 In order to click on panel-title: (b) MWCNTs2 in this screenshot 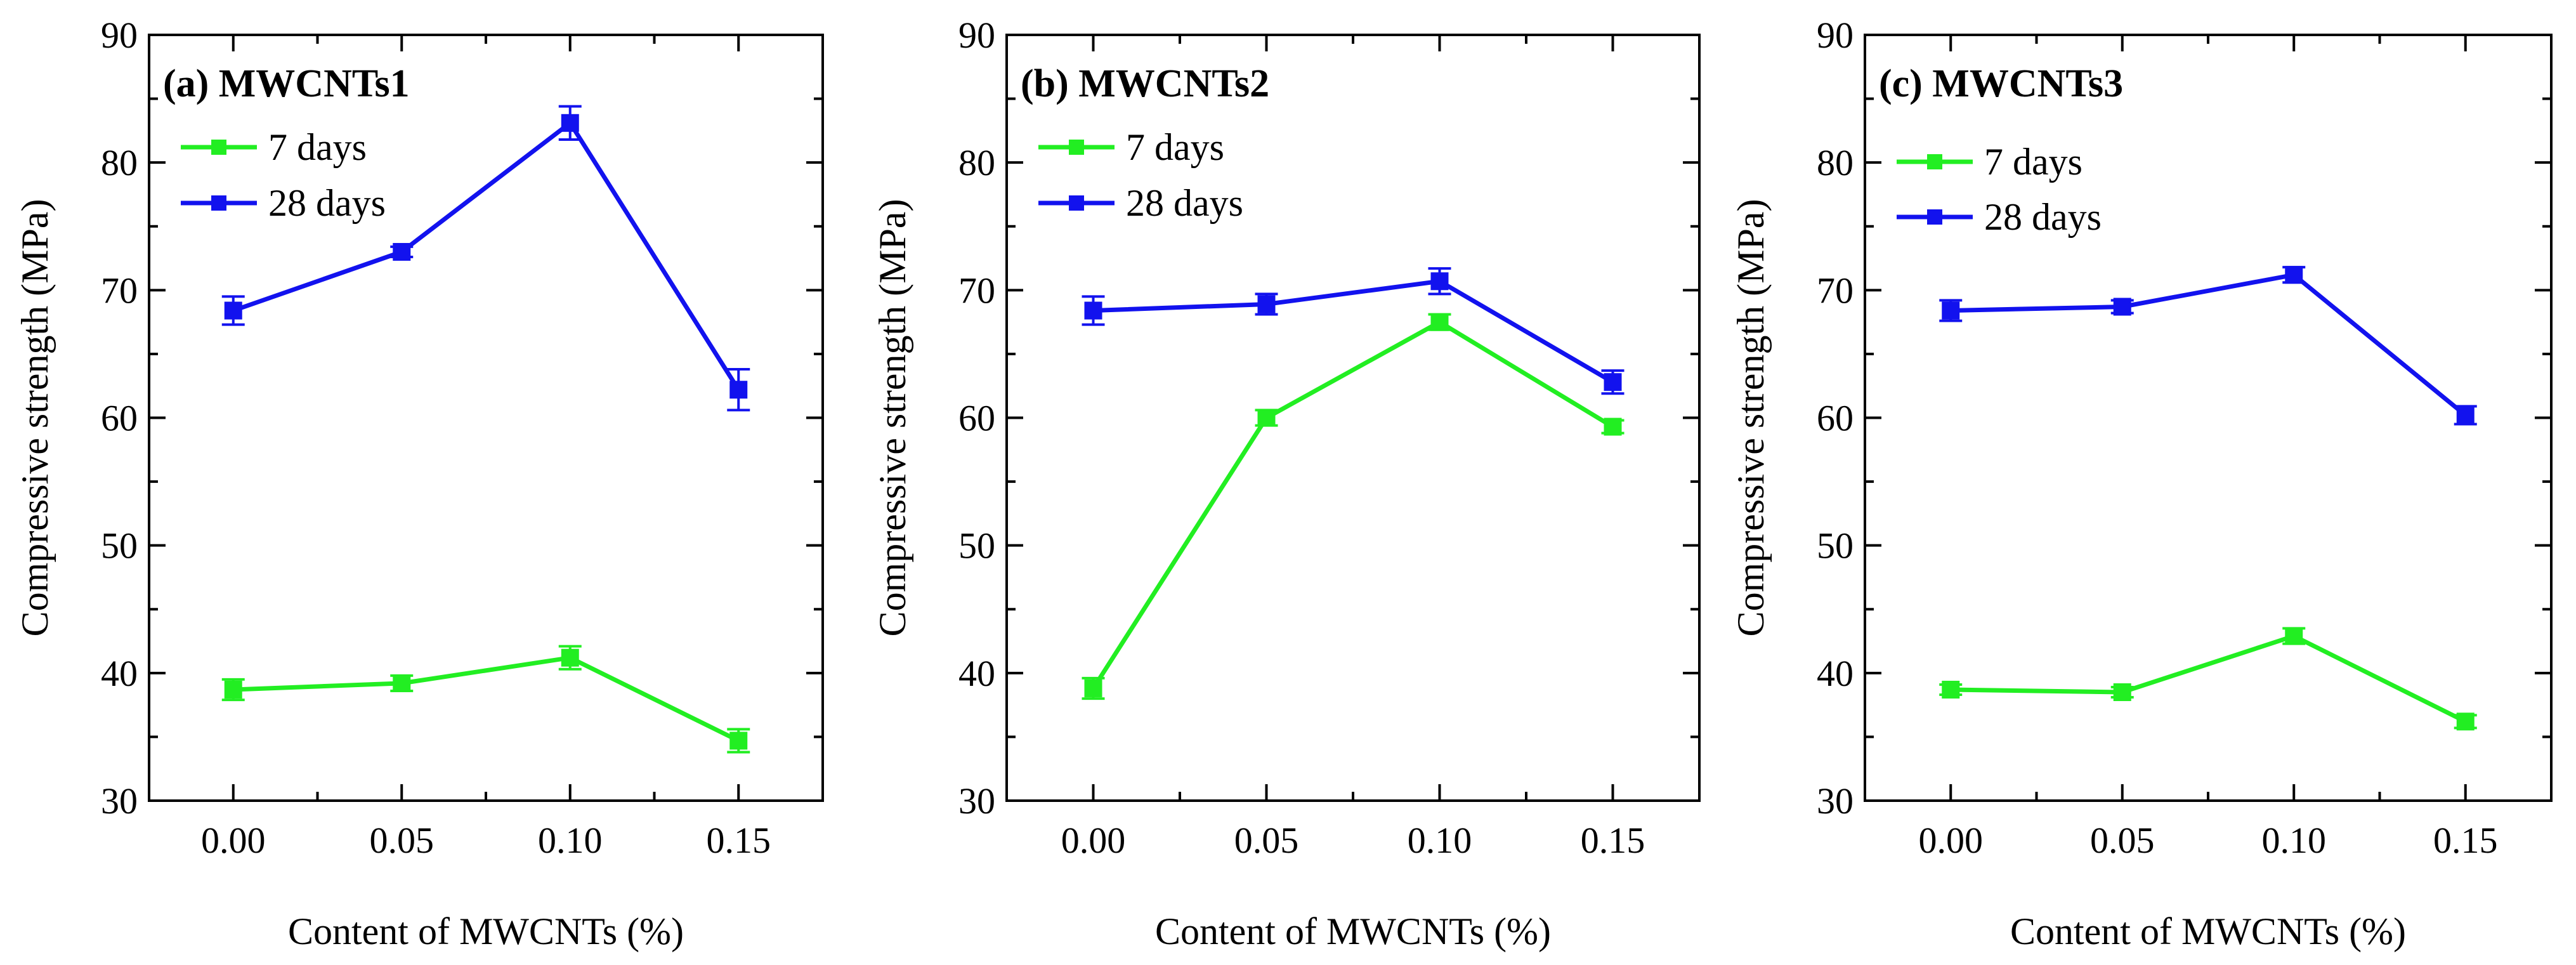, I will do `click(1145, 83)`.